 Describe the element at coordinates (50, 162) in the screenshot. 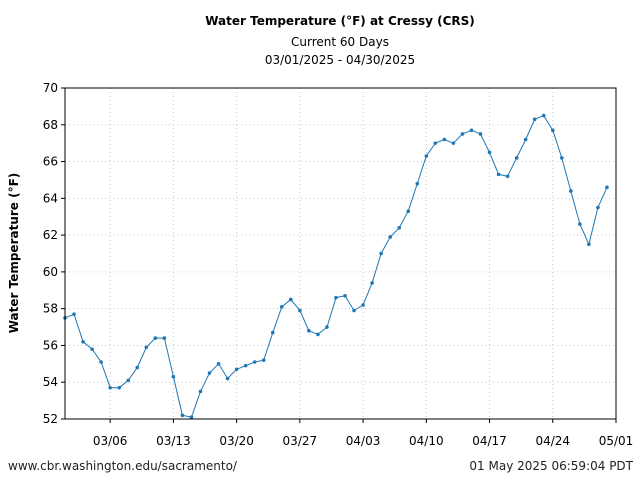

I see `y-tick-label: 66` at that location.